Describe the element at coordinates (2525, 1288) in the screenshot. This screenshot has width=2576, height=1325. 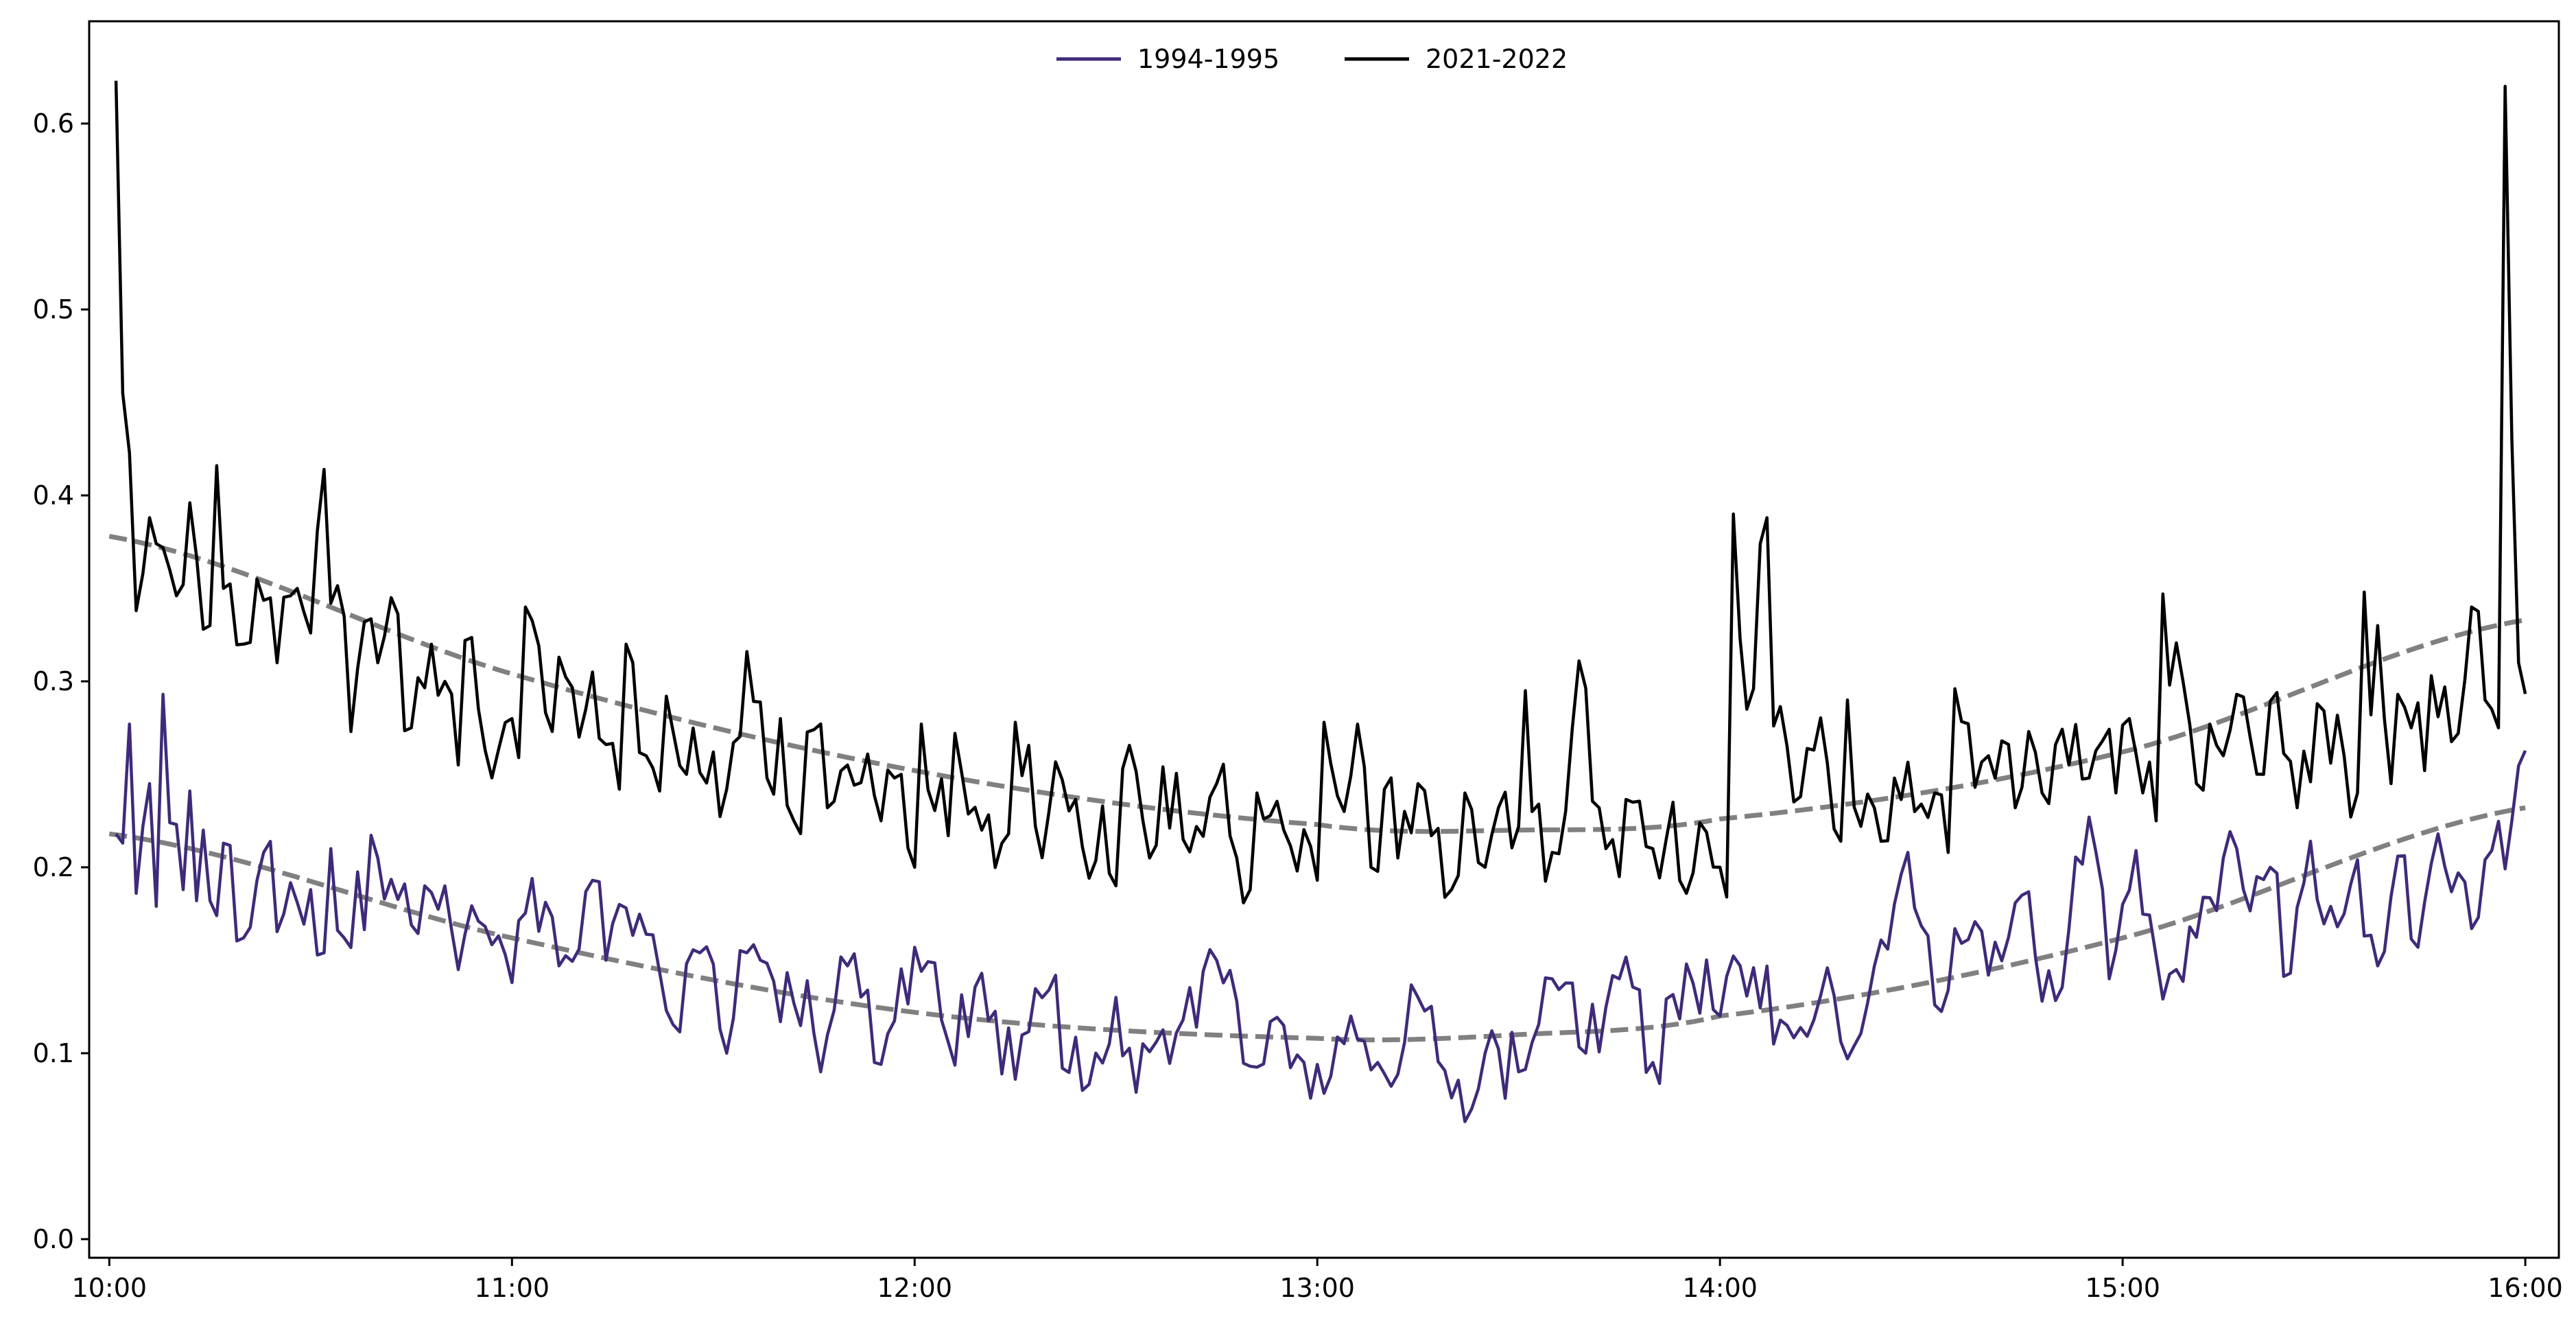
I see `x-tick-label: 16:00` at that location.